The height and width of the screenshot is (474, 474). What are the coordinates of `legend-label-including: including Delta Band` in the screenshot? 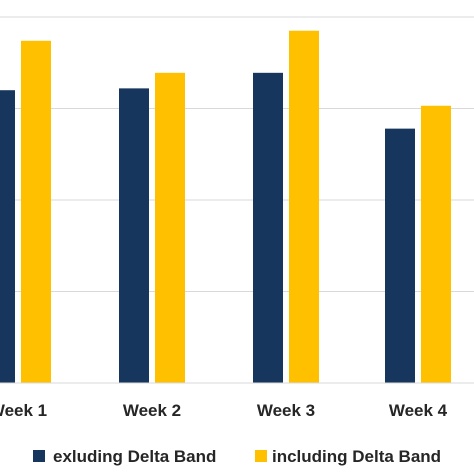 It's located at (356, 456).